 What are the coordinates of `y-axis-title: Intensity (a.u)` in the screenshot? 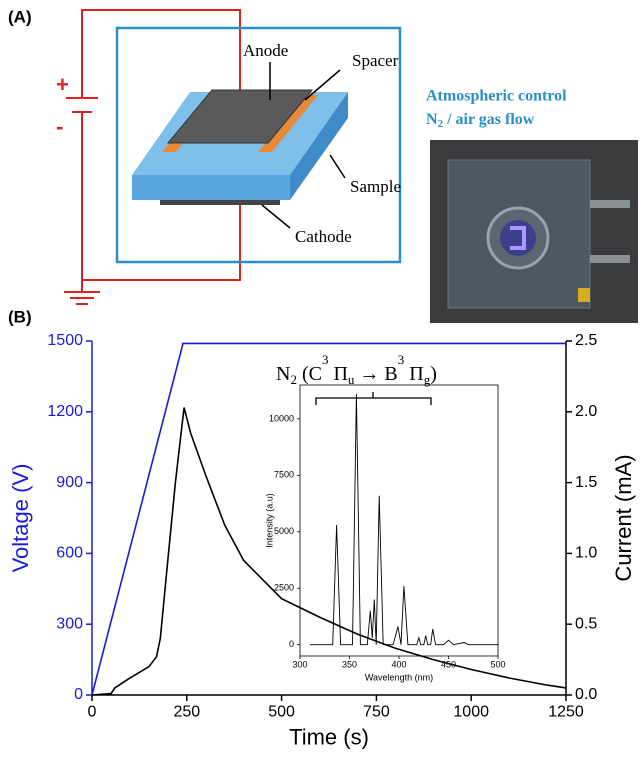 It's located at (269, 520).